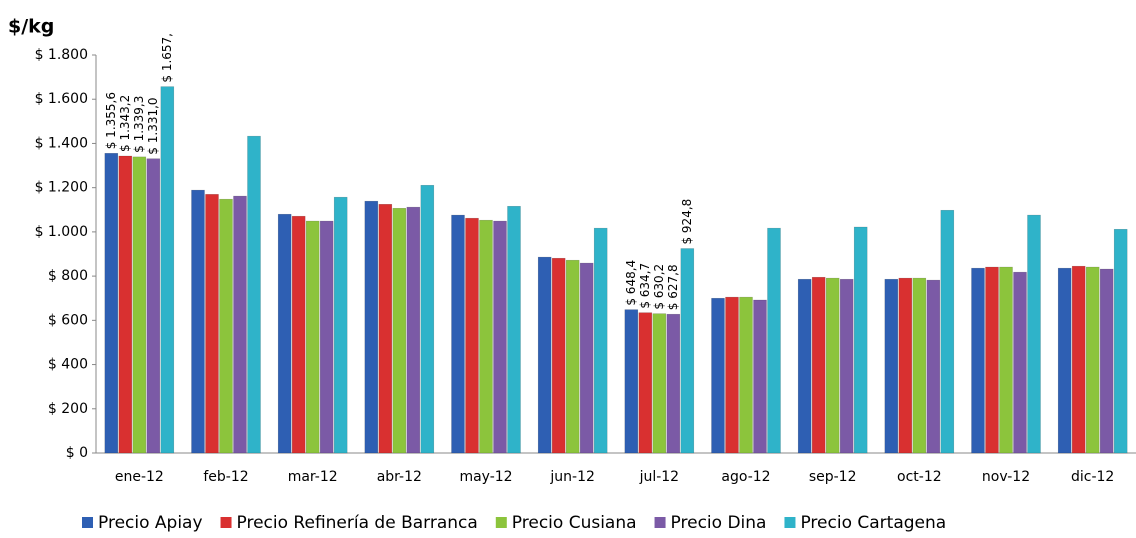 This screenshot has height=538, width=1136. What do you see at coordinates (574, 523) in the screenshot?
I see `legend-label: Precio Cusiana` at bounding box center [574, 523].